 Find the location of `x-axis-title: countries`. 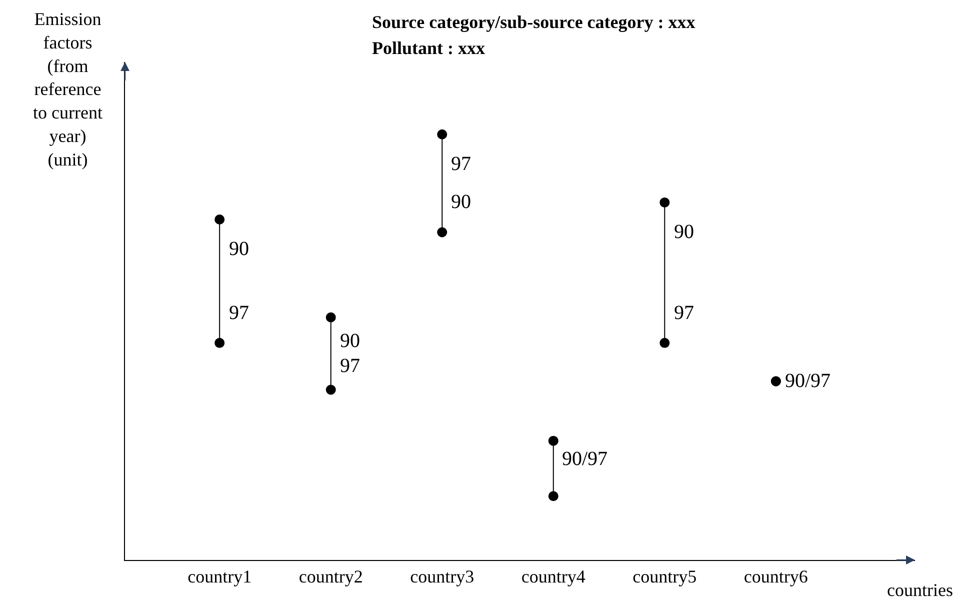

x-axis-title: countries is located at coordinates (920, 590).